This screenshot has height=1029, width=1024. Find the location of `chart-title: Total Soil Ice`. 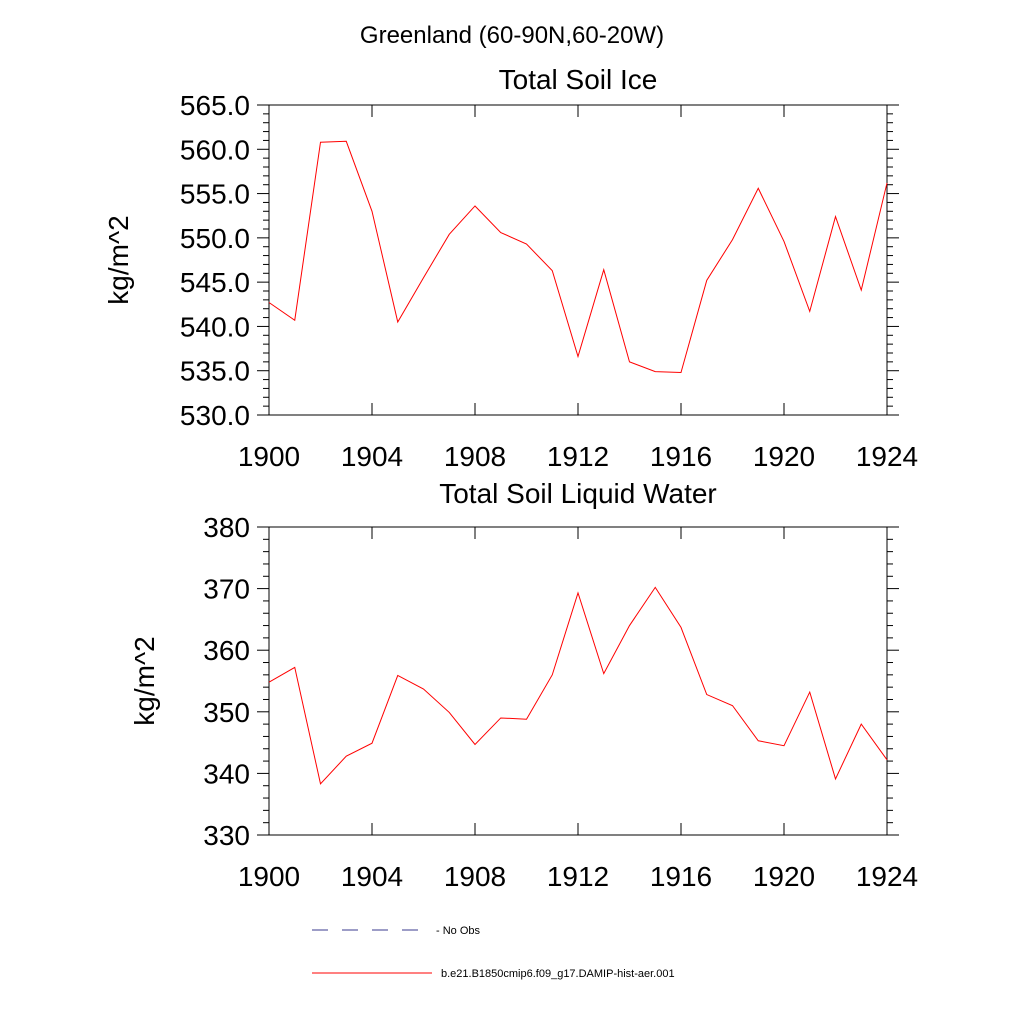

chart-title: Total Soil Ice is located at coordinates (578, 79).